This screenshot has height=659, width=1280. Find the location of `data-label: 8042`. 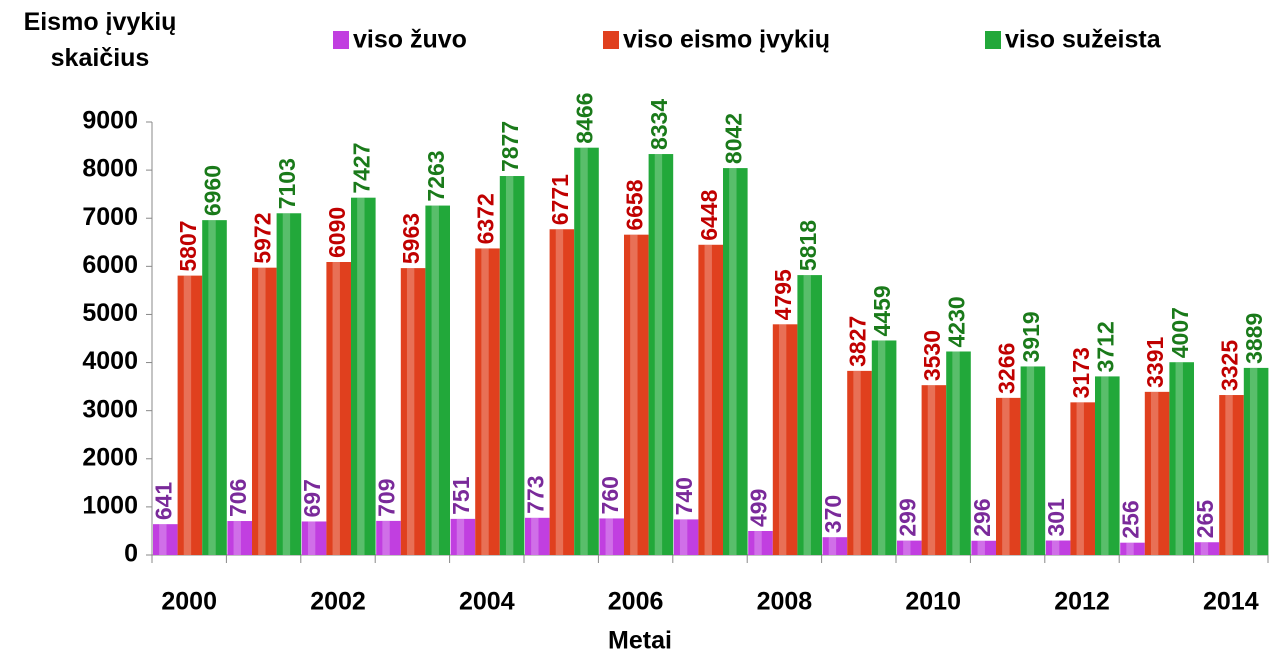

data-label: 8042 is located at coordinates (733, 138).